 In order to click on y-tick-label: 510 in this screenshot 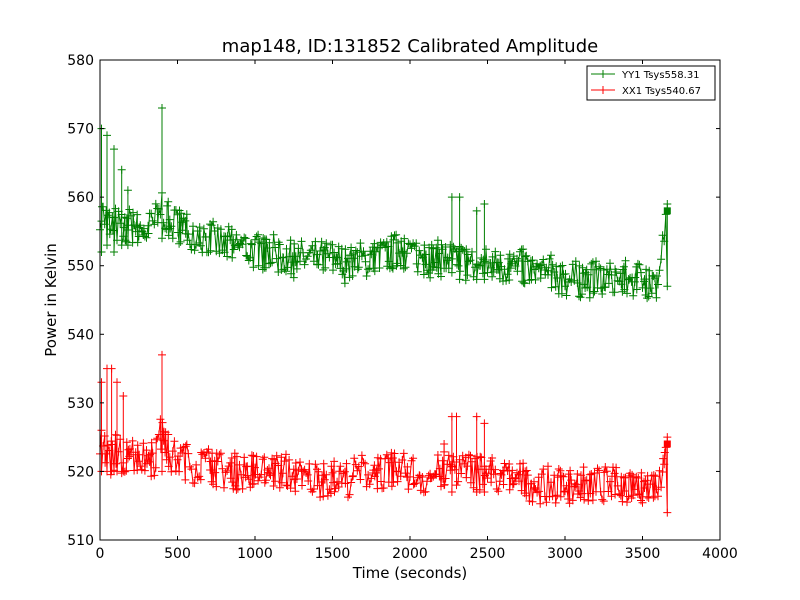, I will do `click(80, 541)`.